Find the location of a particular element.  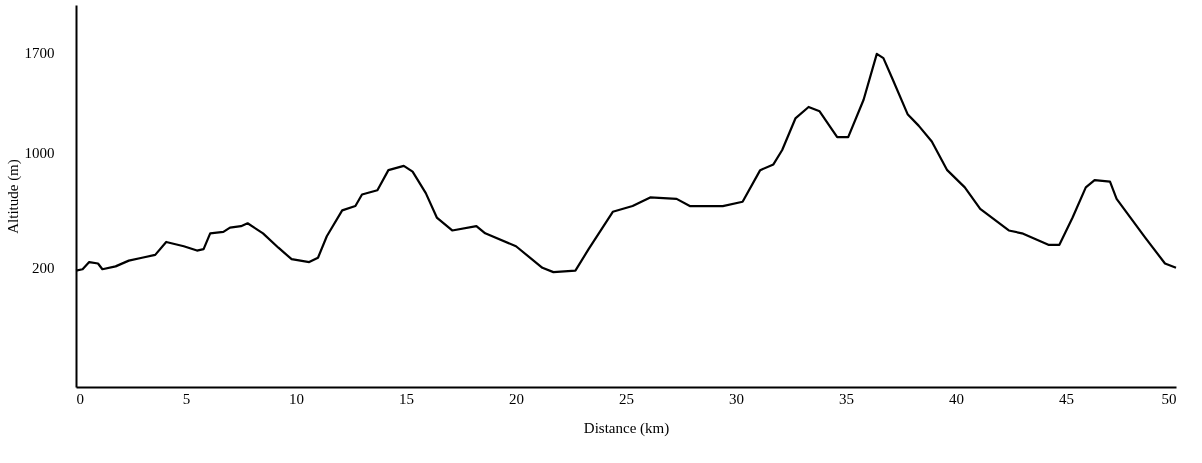

x-tick-label: 35 is located at coordinates (846, 398).